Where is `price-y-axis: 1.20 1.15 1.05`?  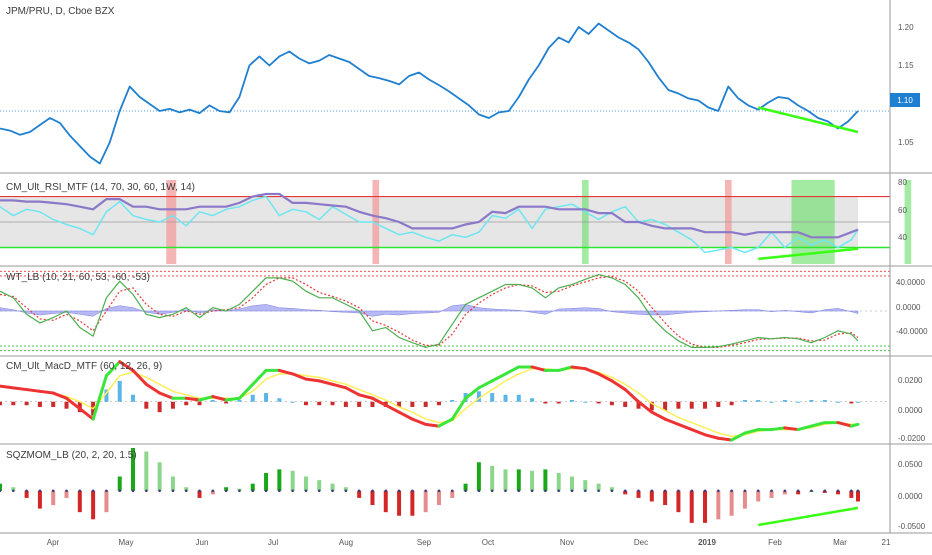
price-y-axis: 1.20 1.15 1.05 is located at coordinates (906, 85).